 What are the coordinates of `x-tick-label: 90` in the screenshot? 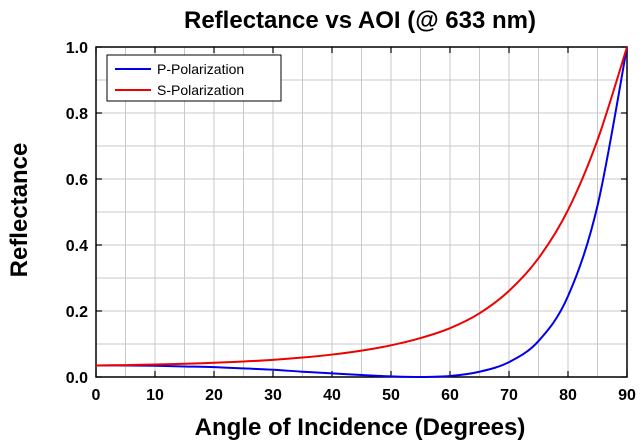 It's located at (627, 395).